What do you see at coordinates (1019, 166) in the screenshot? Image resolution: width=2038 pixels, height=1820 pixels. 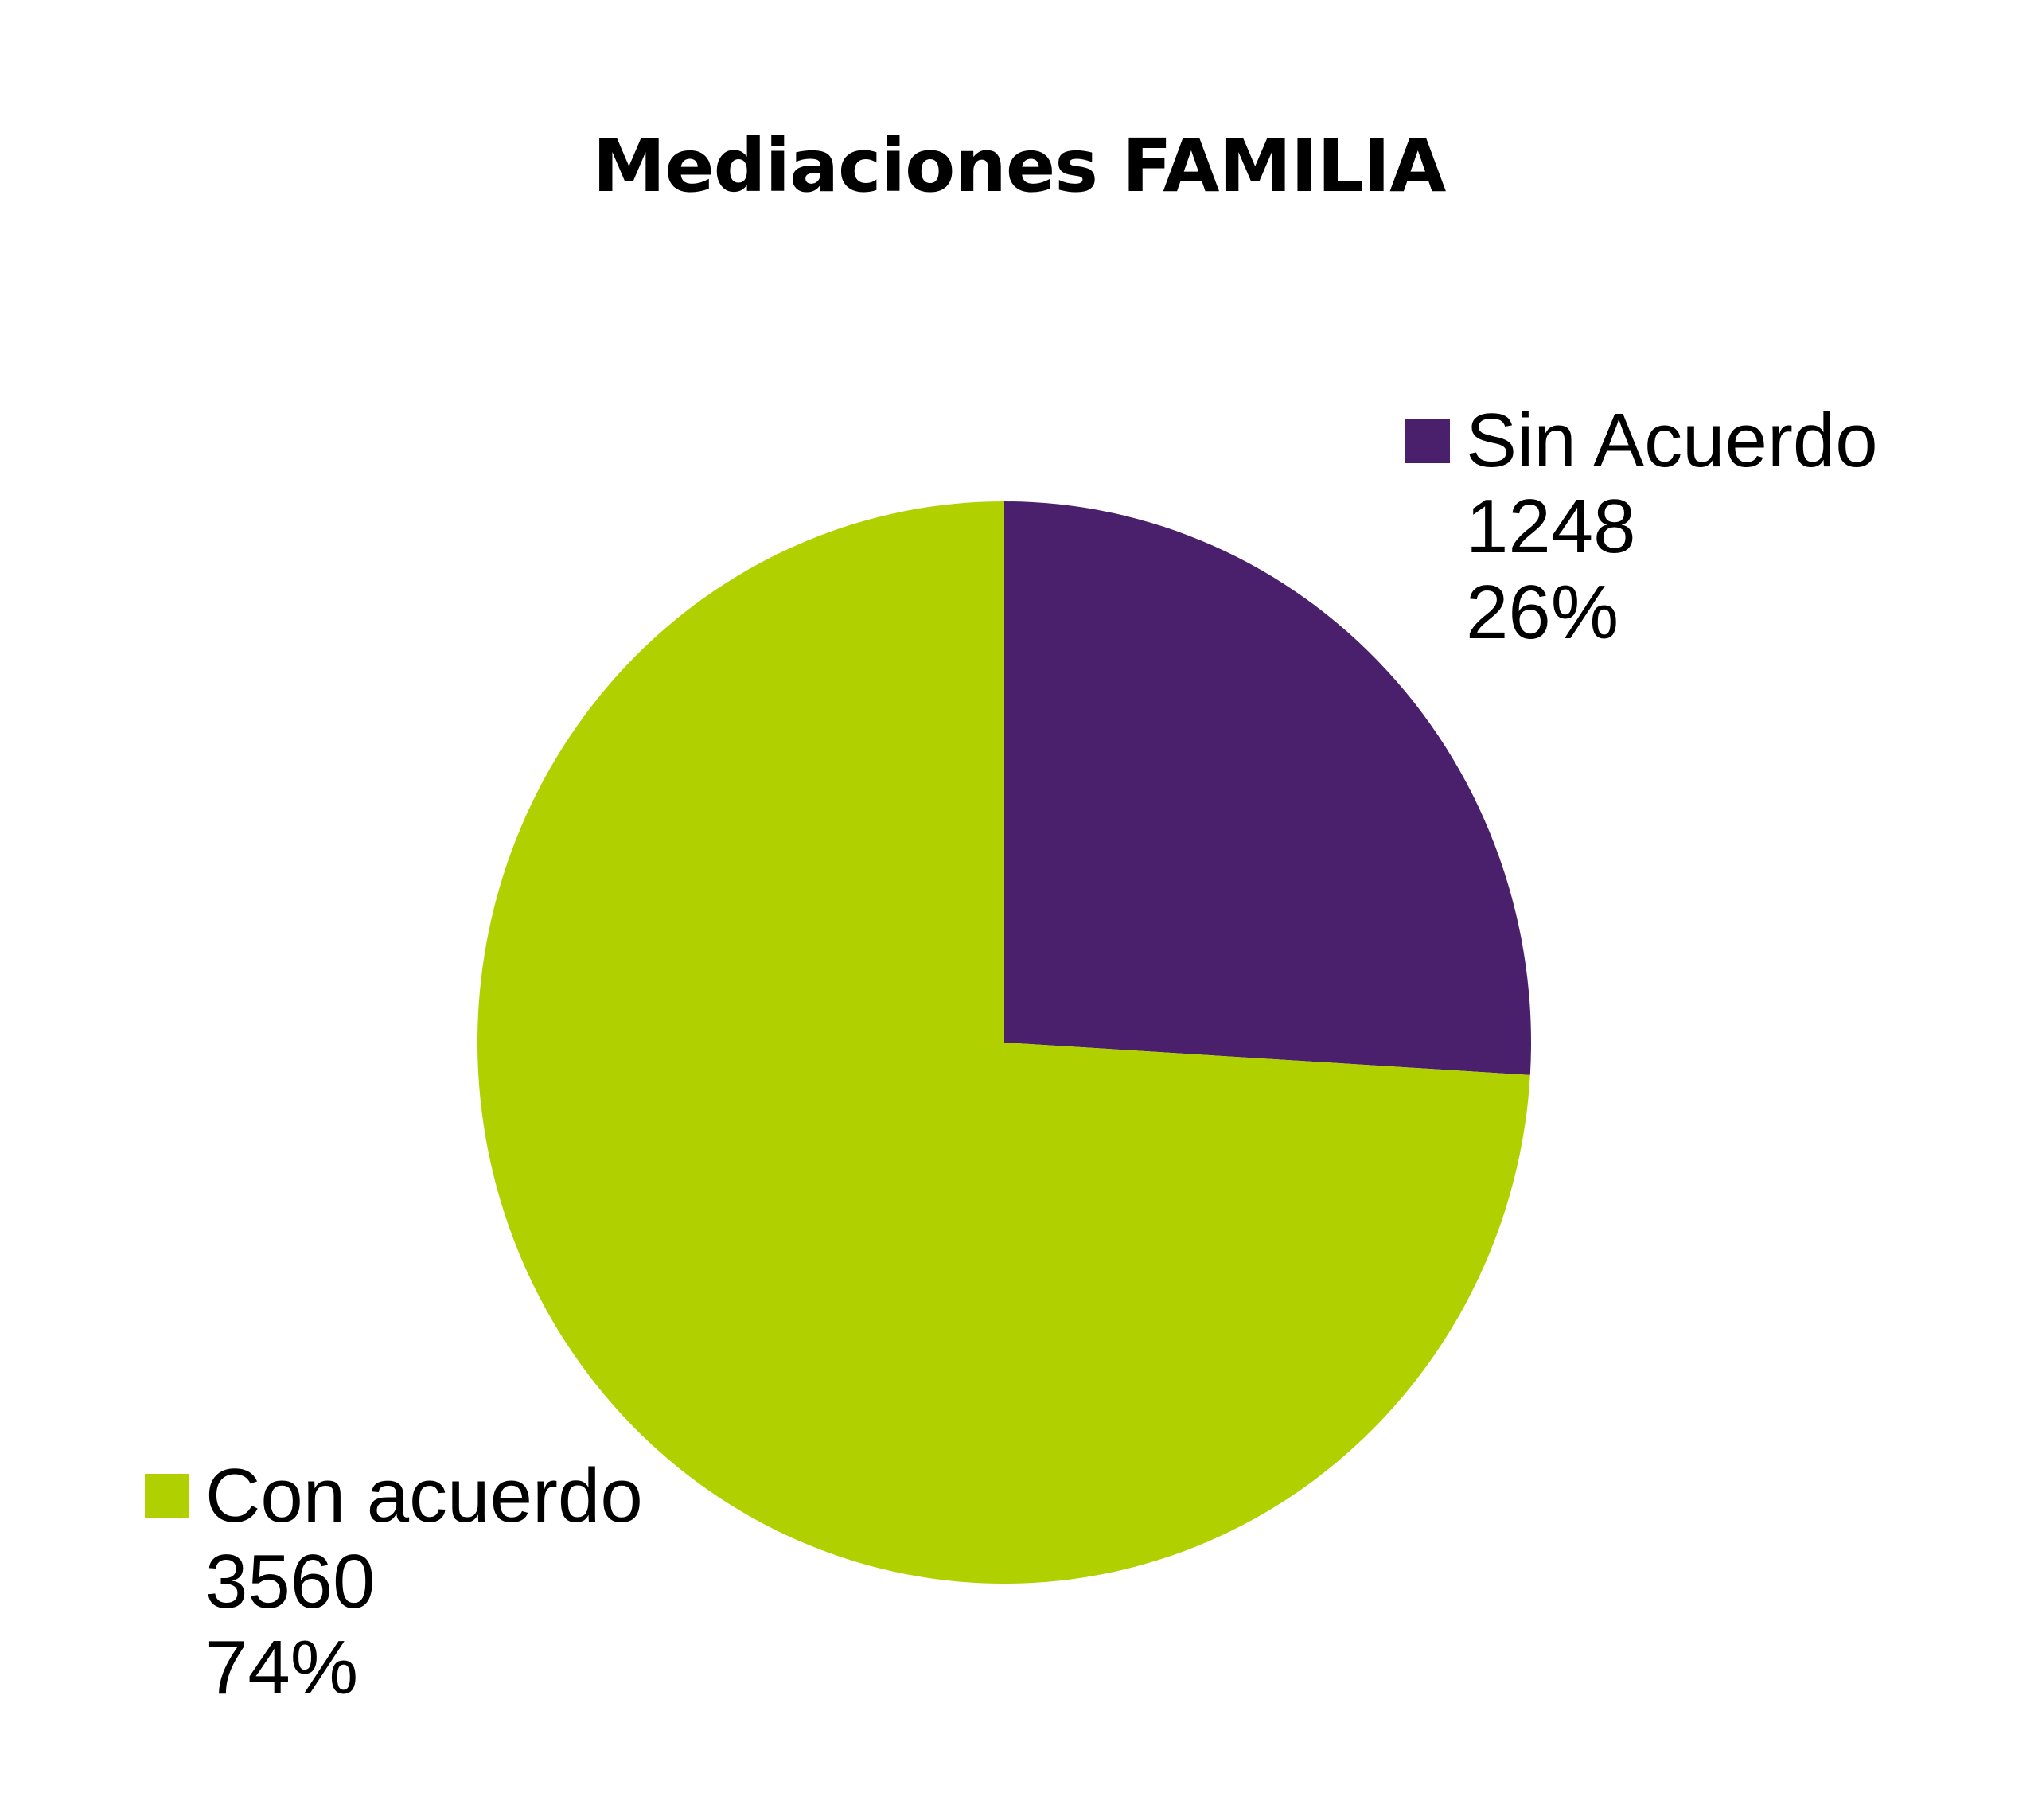 I see `chart-title: Mediaciones FAMILIA` at bounding box center [1019, 166].